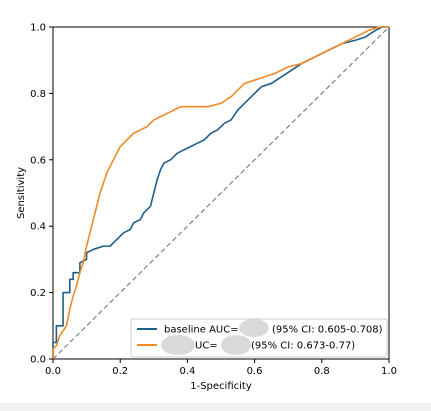 The image size is (431, 411). Describe the element at coordinates (187, 371) in the screenshot. I see `x-tick-label: 0.4` at that location.